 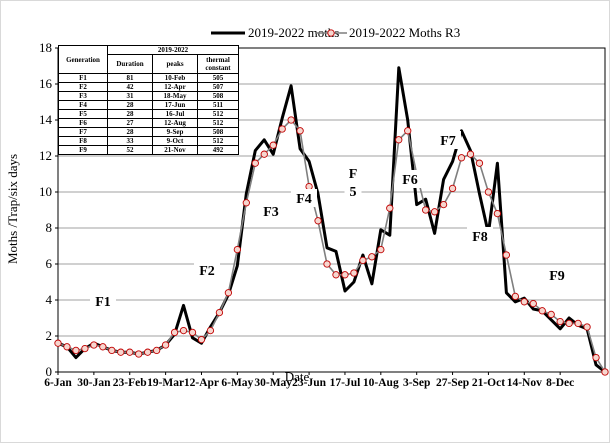 What do you see at coordinates (58, 383) in the screenshot?
I see `x-tick-label: 6-Jan` at bounding box center [58, 383].